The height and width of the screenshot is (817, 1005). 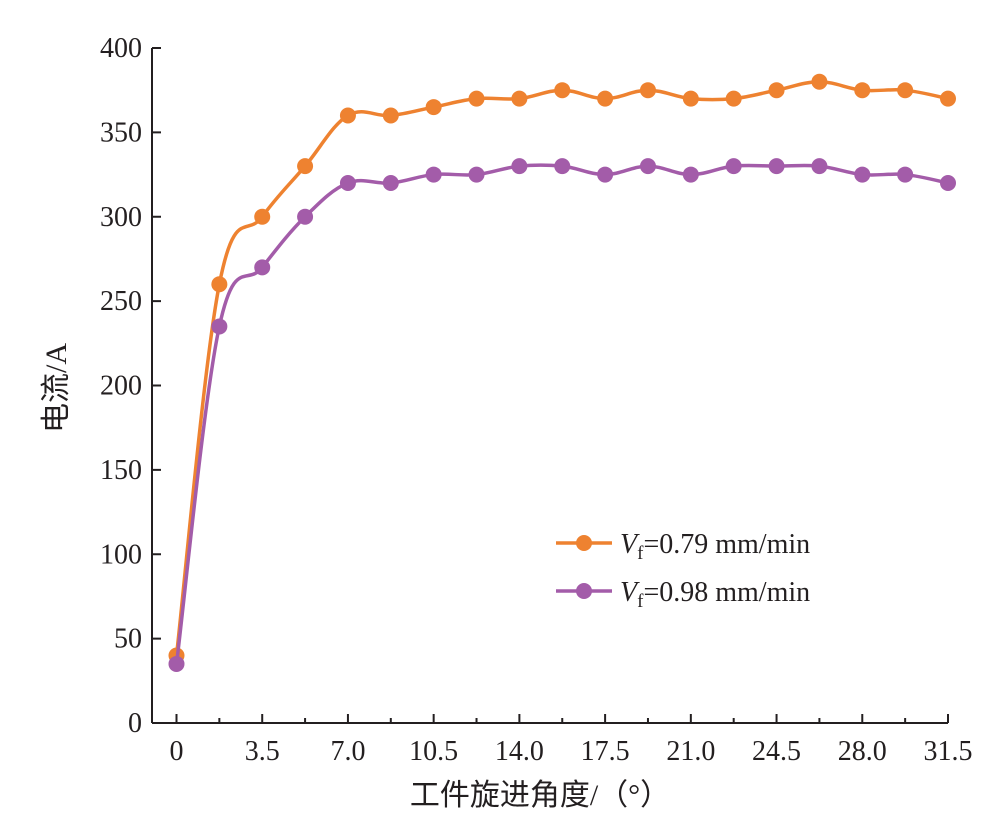 What do you see at coordinates (121, 301) in the screenshot?
I see `y-tick-label: 250` at bounding box center [121, 301].